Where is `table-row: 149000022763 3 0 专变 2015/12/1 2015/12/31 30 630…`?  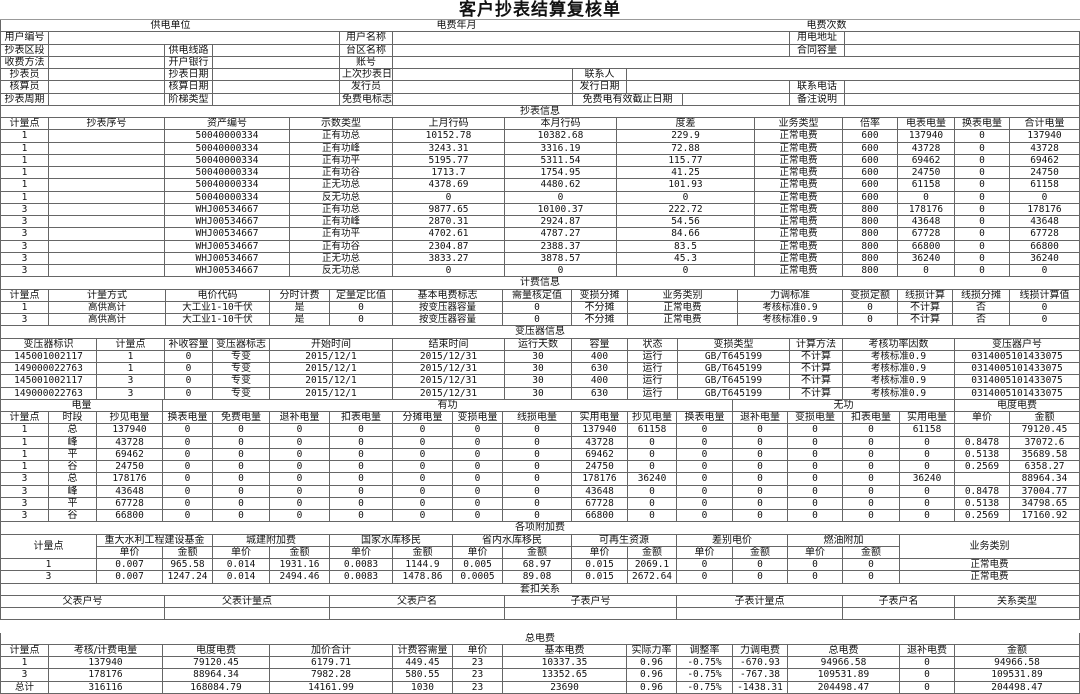 table-row: 149000022763 3 0 专变 2015/12/1 2015/12/31 30 630… is located at coordinates (540, 393).